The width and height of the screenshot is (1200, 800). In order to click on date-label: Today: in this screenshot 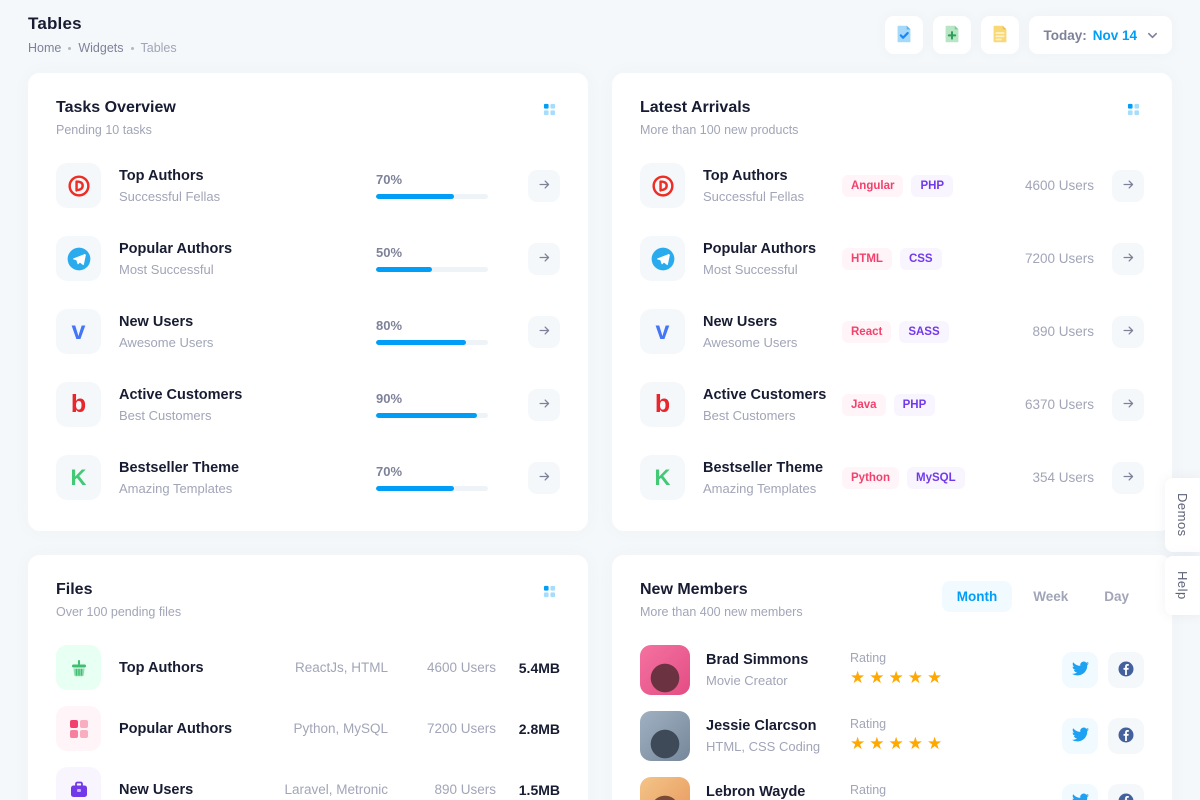, I will do `click(1065, 35)`.